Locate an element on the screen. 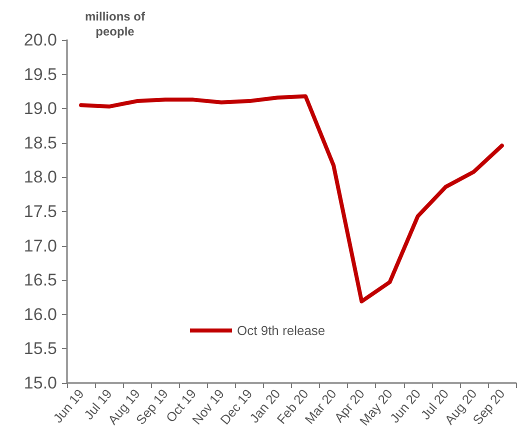 This screenshot has height=447, width=521. y-tick-label: 20.0 is located at coordinates (40, 40).